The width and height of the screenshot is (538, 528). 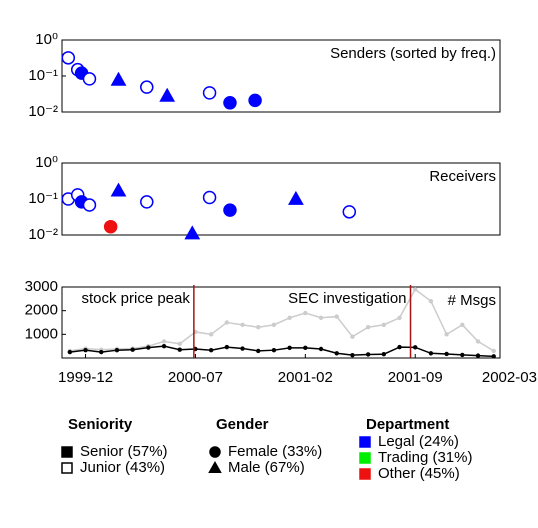 I want to click on legend-title: Gender, so click(x=242, y=424).